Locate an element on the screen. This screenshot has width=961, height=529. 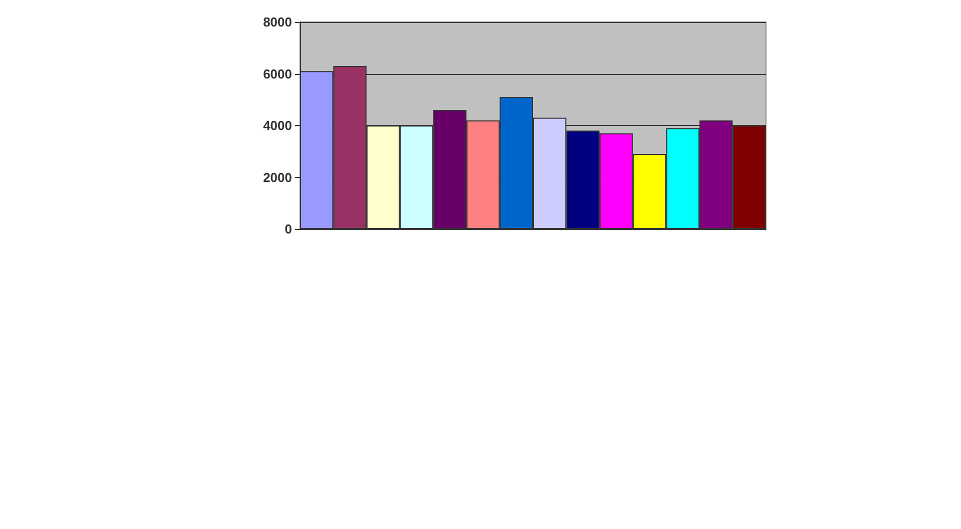
y-tick-label: 4000 is located at coordinates (277, 125).